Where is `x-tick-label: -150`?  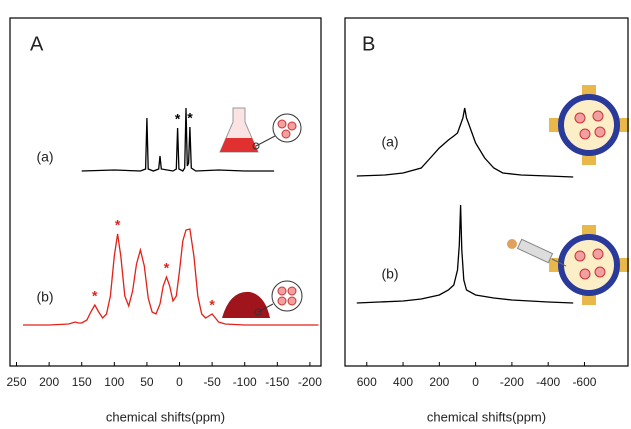 x-tick-label: -150 is located at coordinates (277, 382).